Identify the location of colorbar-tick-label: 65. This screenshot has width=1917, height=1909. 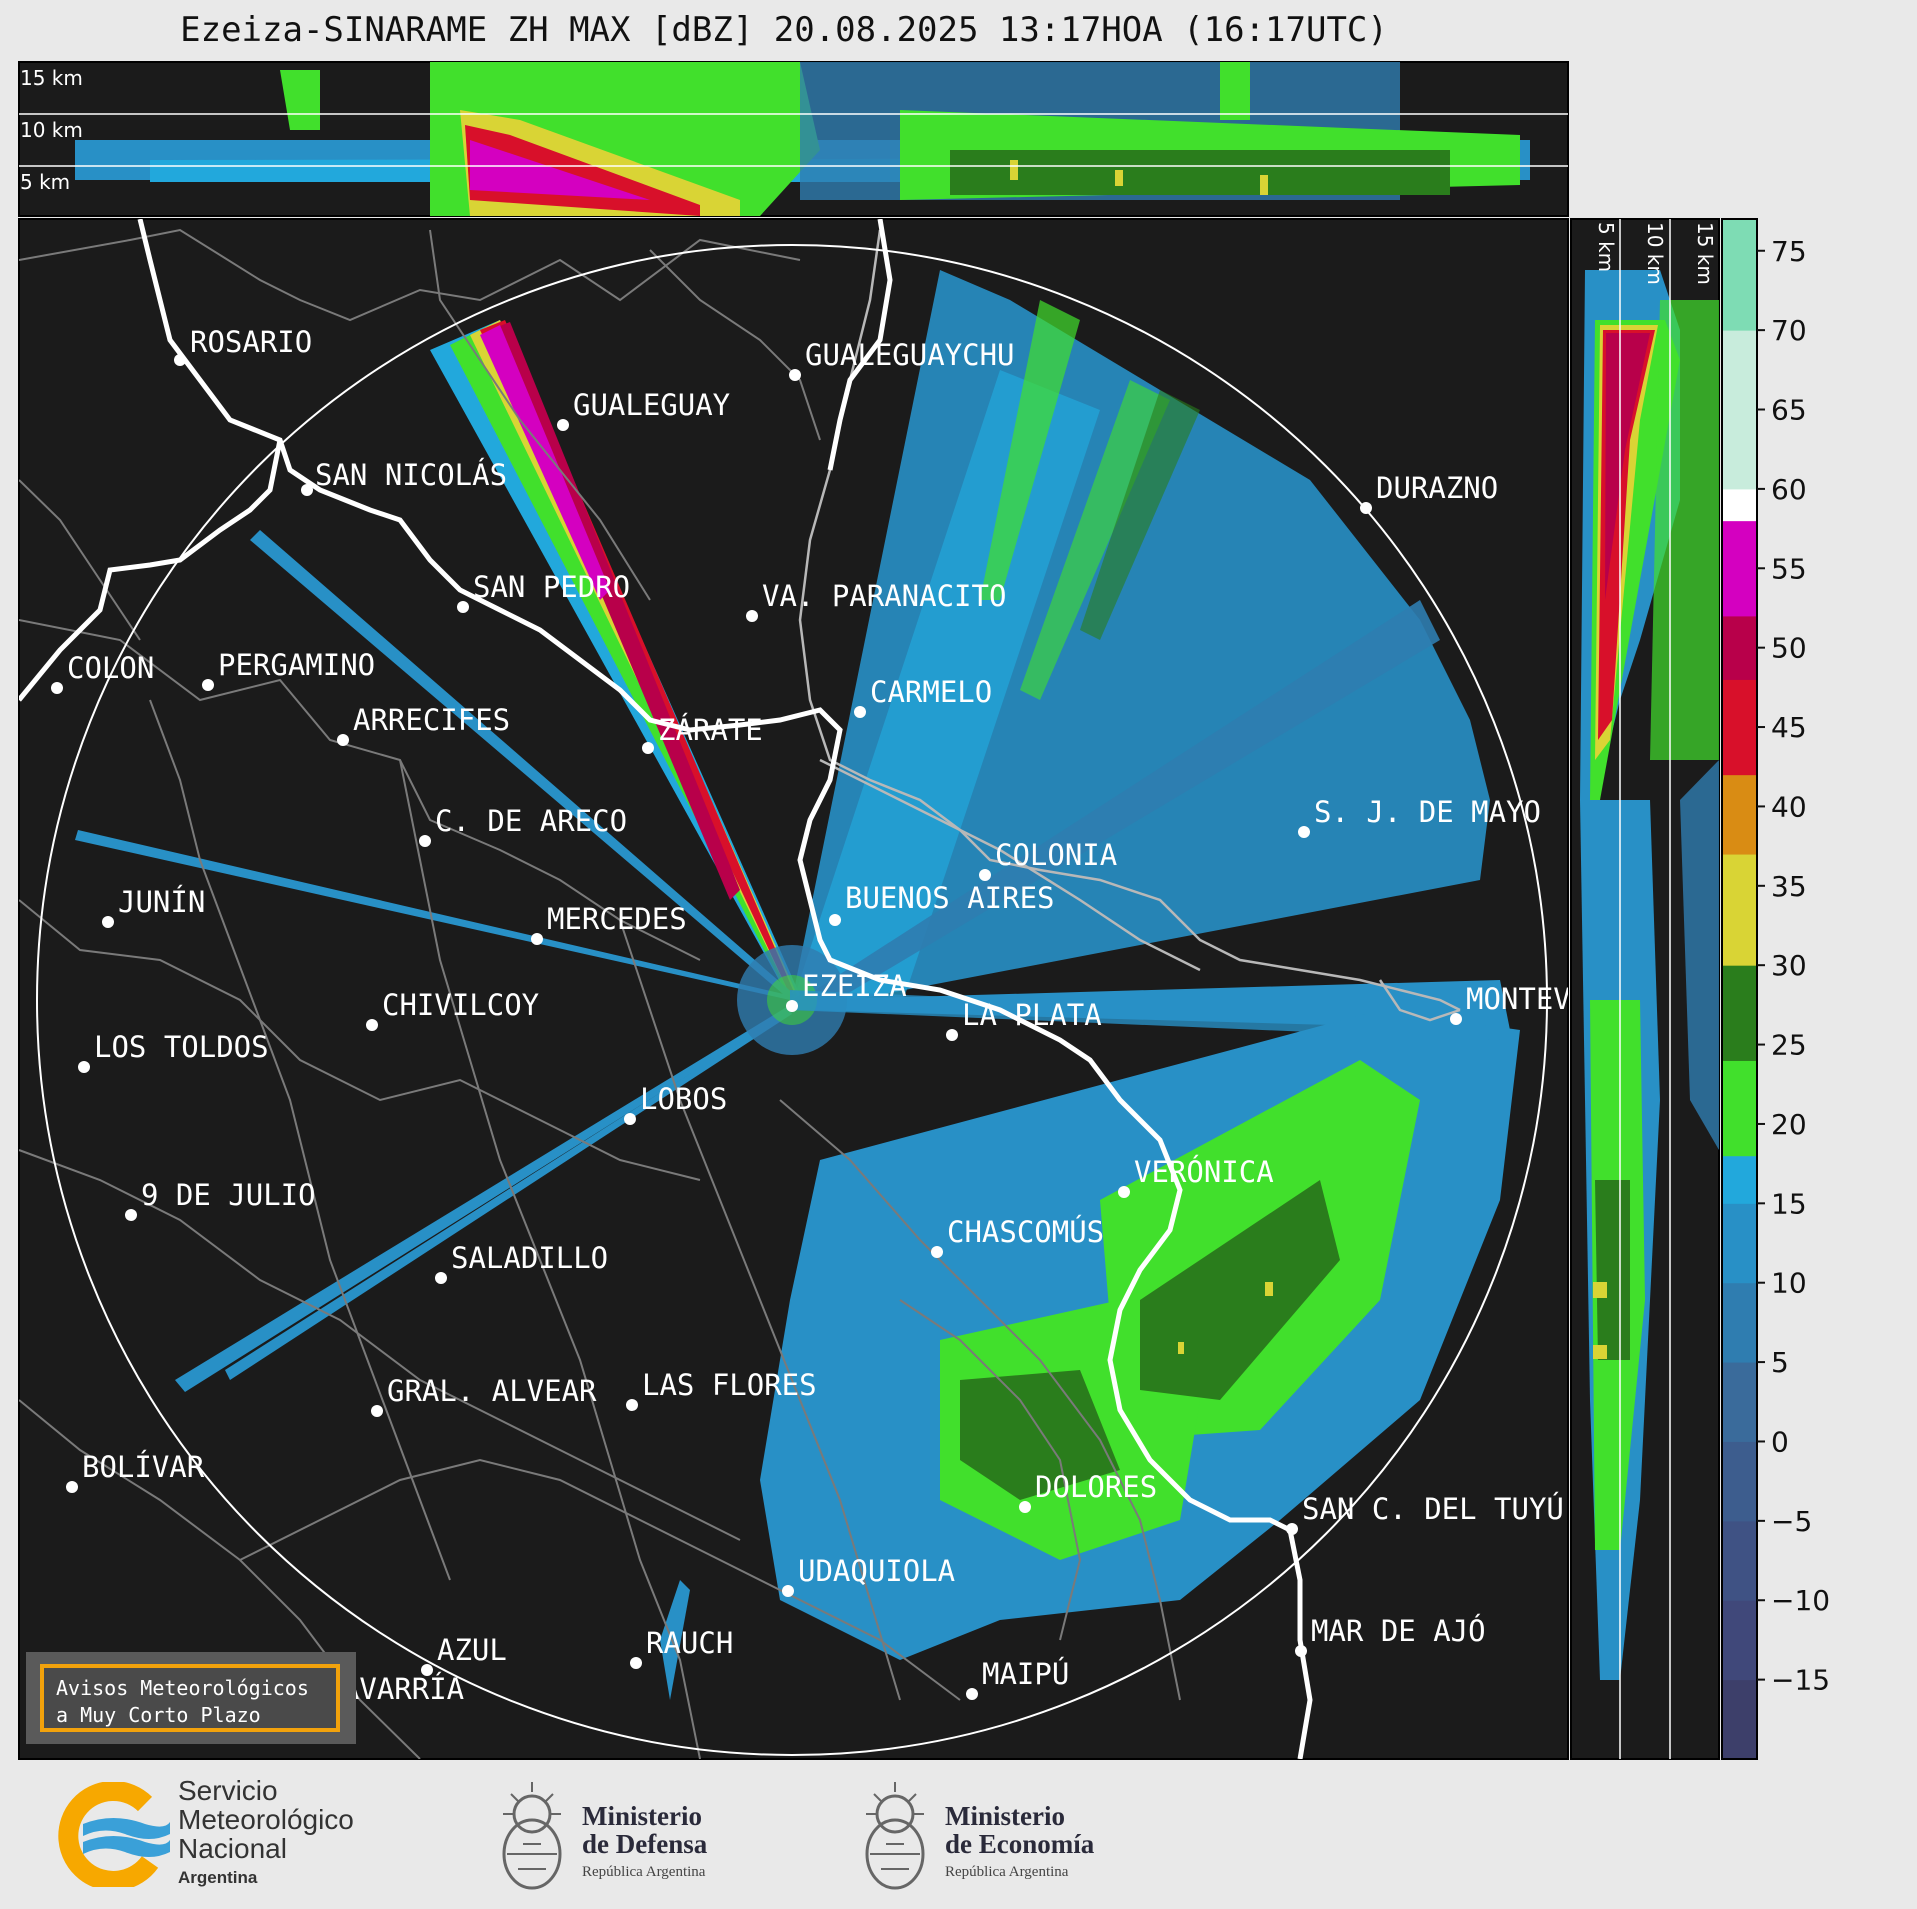
(1789, 410).